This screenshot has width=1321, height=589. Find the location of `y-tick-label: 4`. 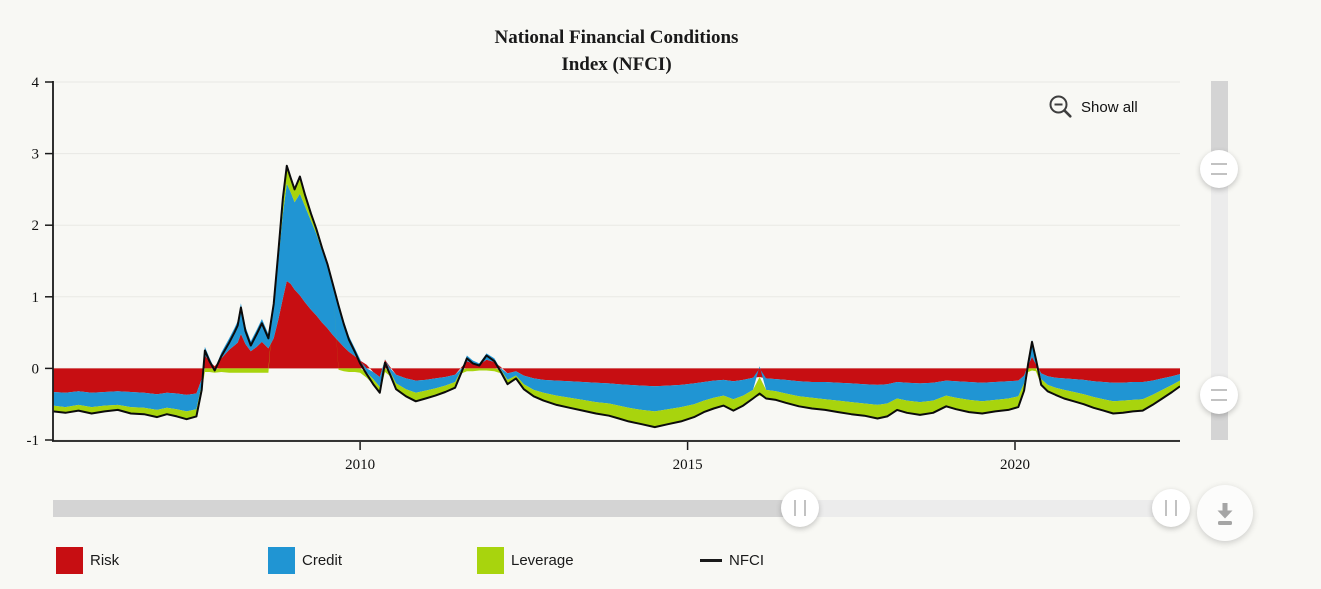

y-tick-label: 4 is located at coordinates (36, 83).